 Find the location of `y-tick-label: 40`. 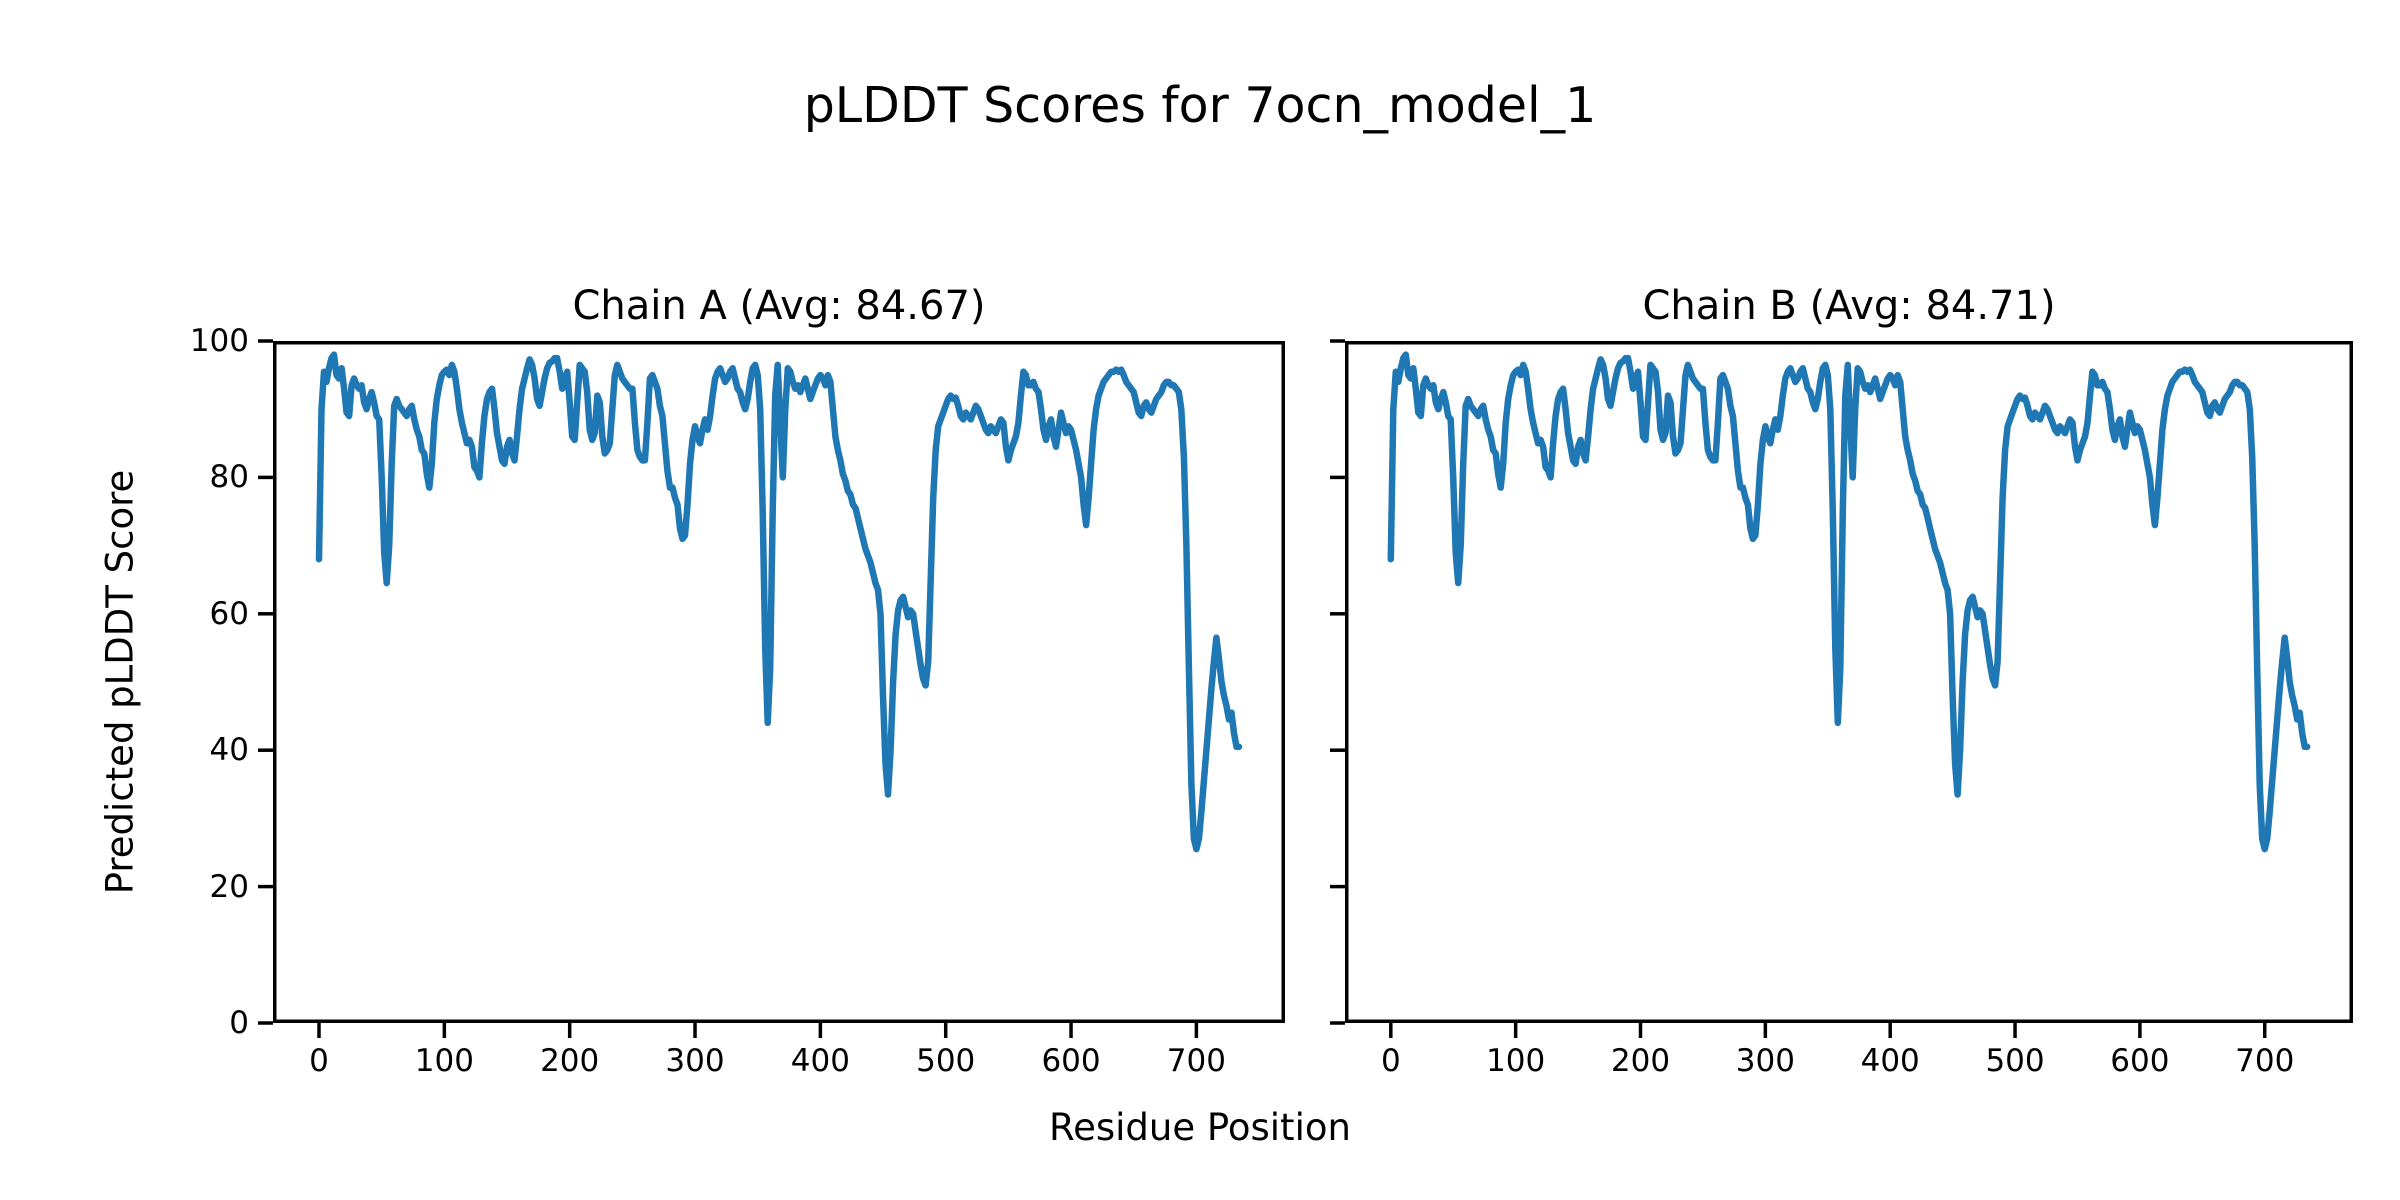

y-tick-label: 40 is located at coordinates (229, 750).